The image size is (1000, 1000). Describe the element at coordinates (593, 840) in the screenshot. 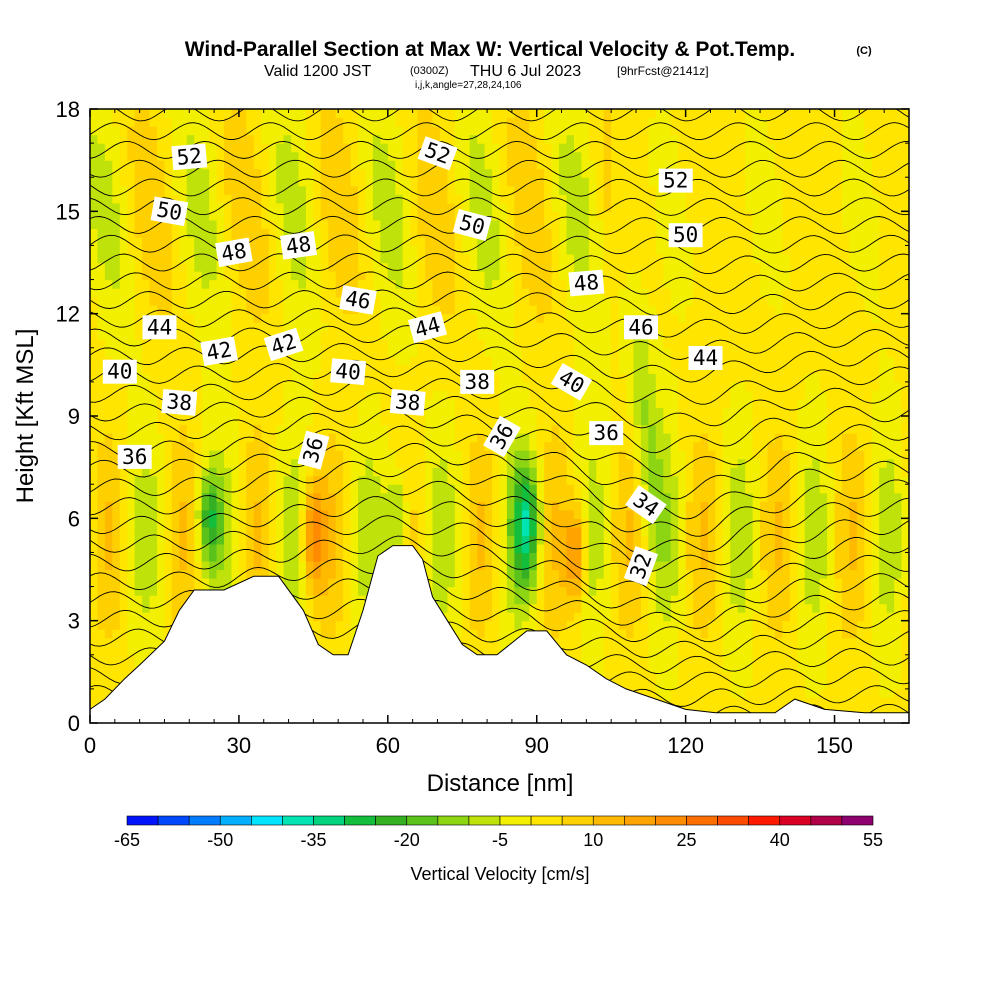

I see `colorbar-tick-label: 10` at that location.